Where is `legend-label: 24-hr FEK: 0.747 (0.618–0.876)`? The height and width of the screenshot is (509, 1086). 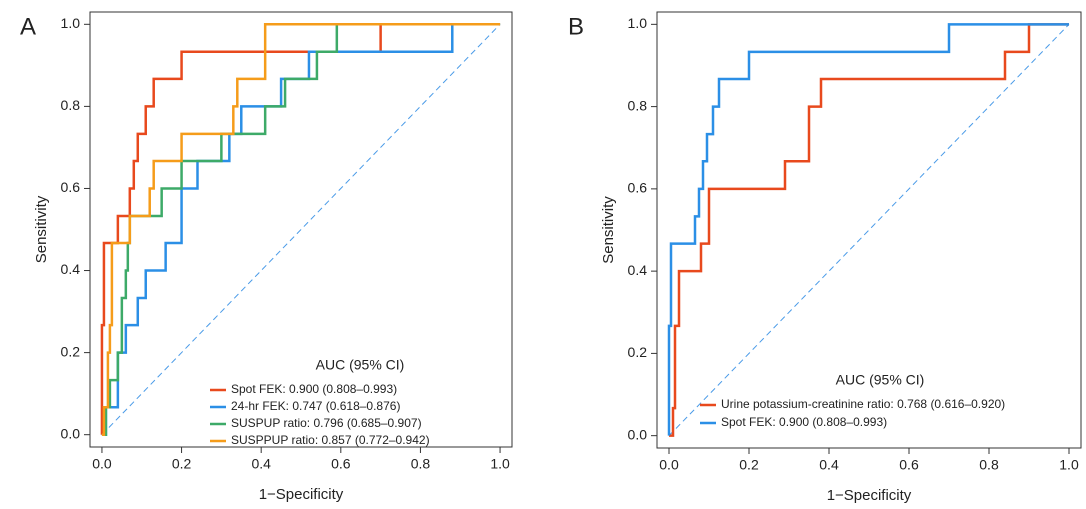
legend-label: 24-hr FEK: 0.747 (0.618–0.876) is located at coordinates (315, 406).